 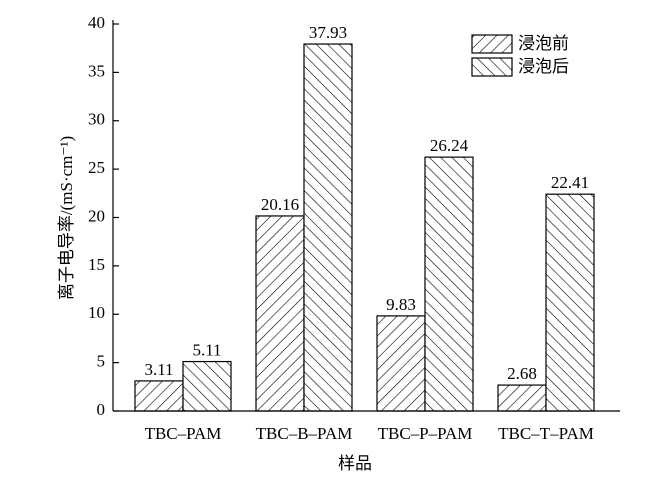 What do you see at coordinates (183, 433) in the screenshot?
I see `x-tick-label: TBC–PAM` at bounding box center [183, 433].